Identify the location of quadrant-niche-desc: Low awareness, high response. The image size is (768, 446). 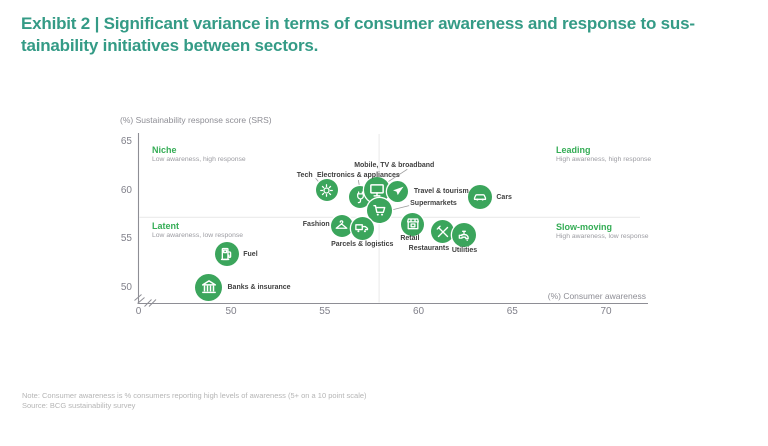
(199, 159).